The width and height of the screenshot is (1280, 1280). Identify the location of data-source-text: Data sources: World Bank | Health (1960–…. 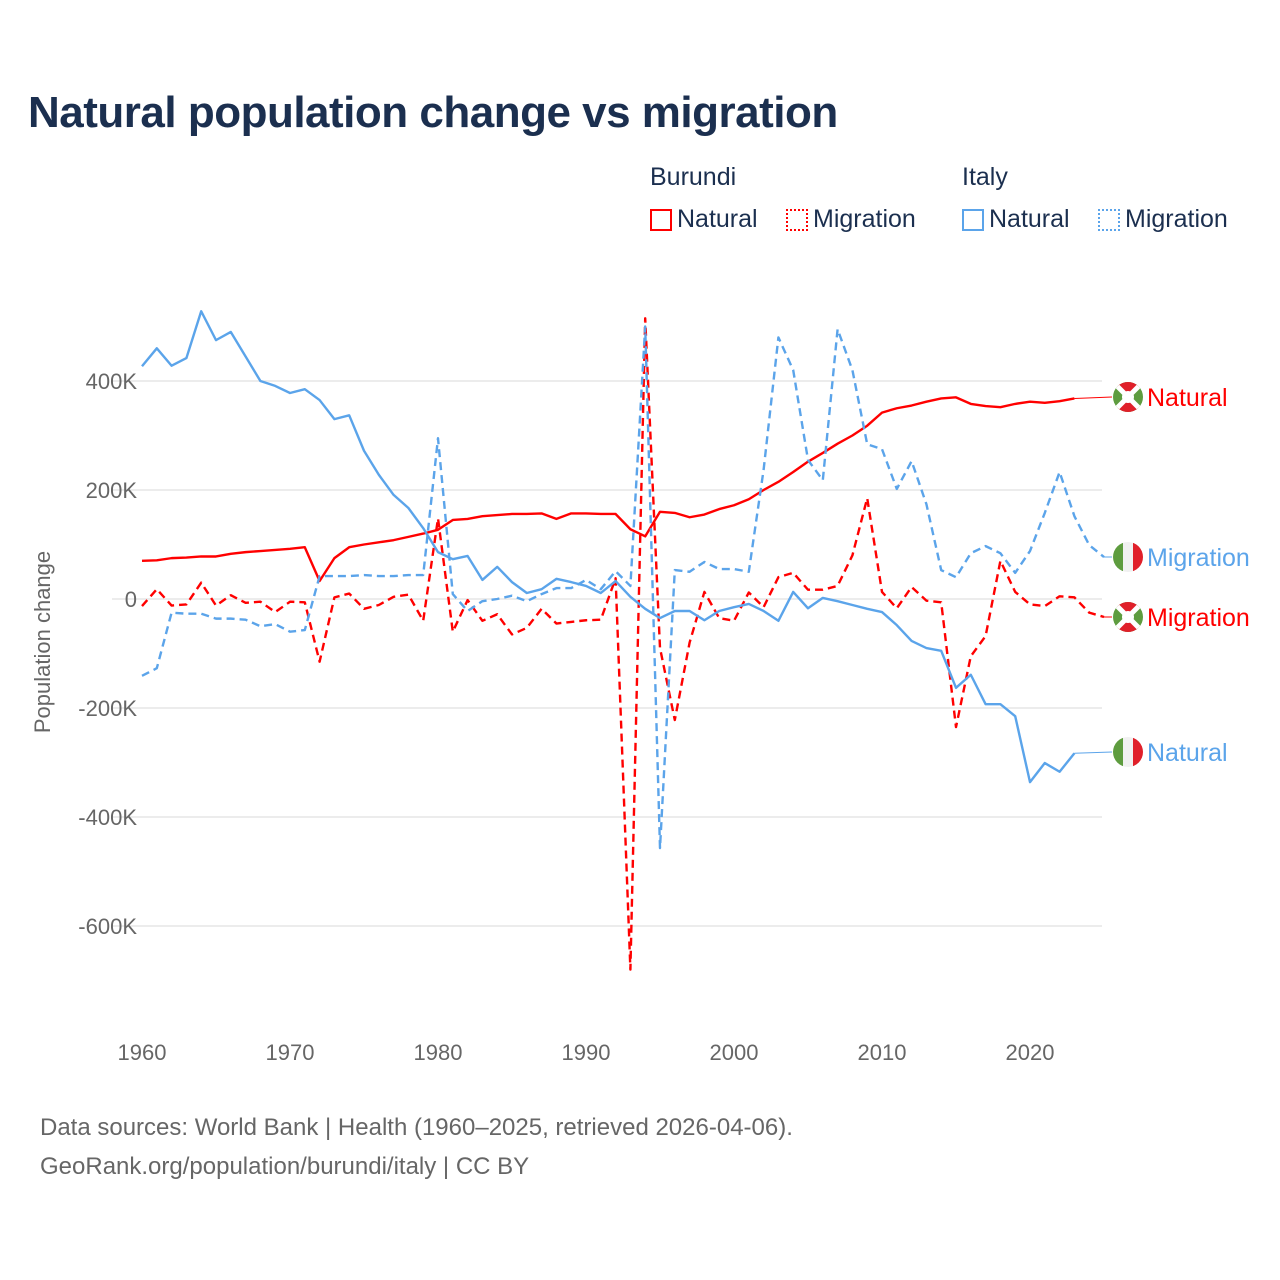
(416, 1127).